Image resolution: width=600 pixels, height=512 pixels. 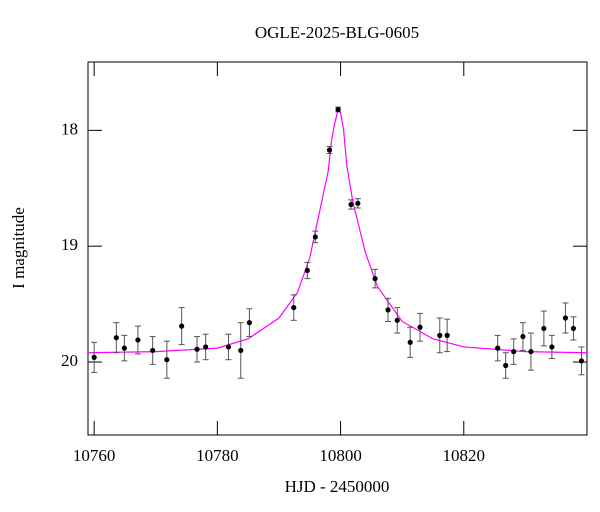 I want to click on x-tick-label: 10820, so click(x=464, y=455).